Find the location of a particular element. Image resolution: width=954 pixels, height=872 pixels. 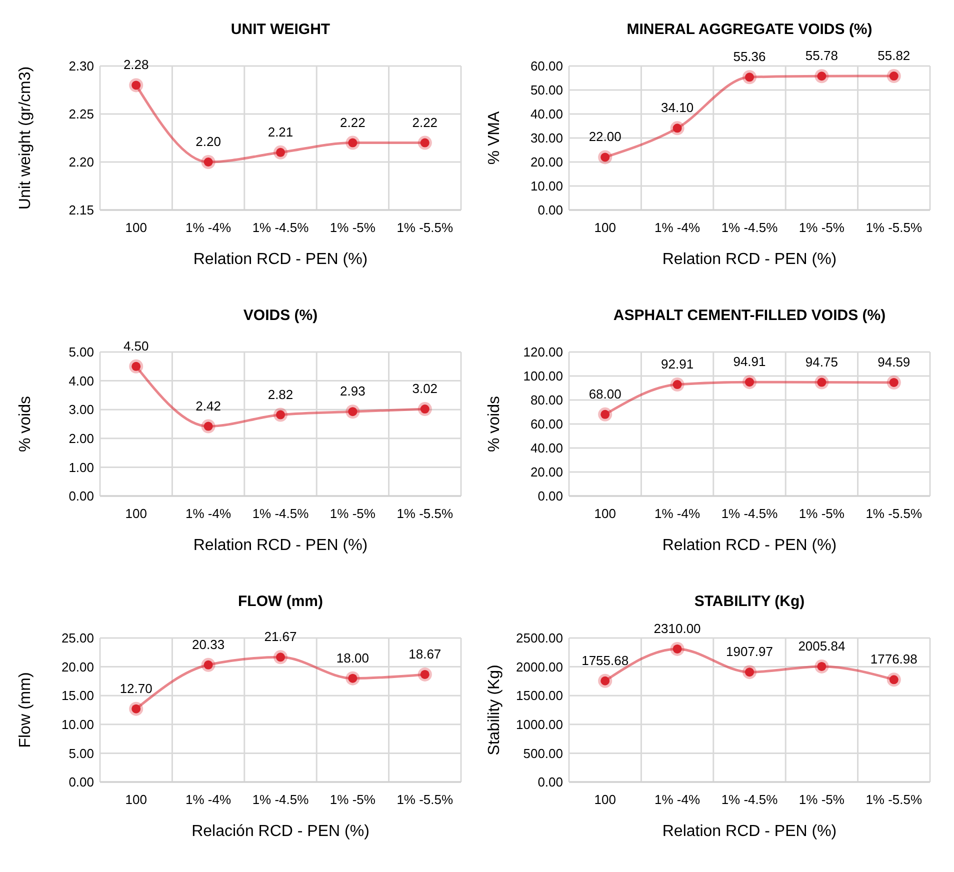

data-label: 55.36 is located at coordinates (749, 56).